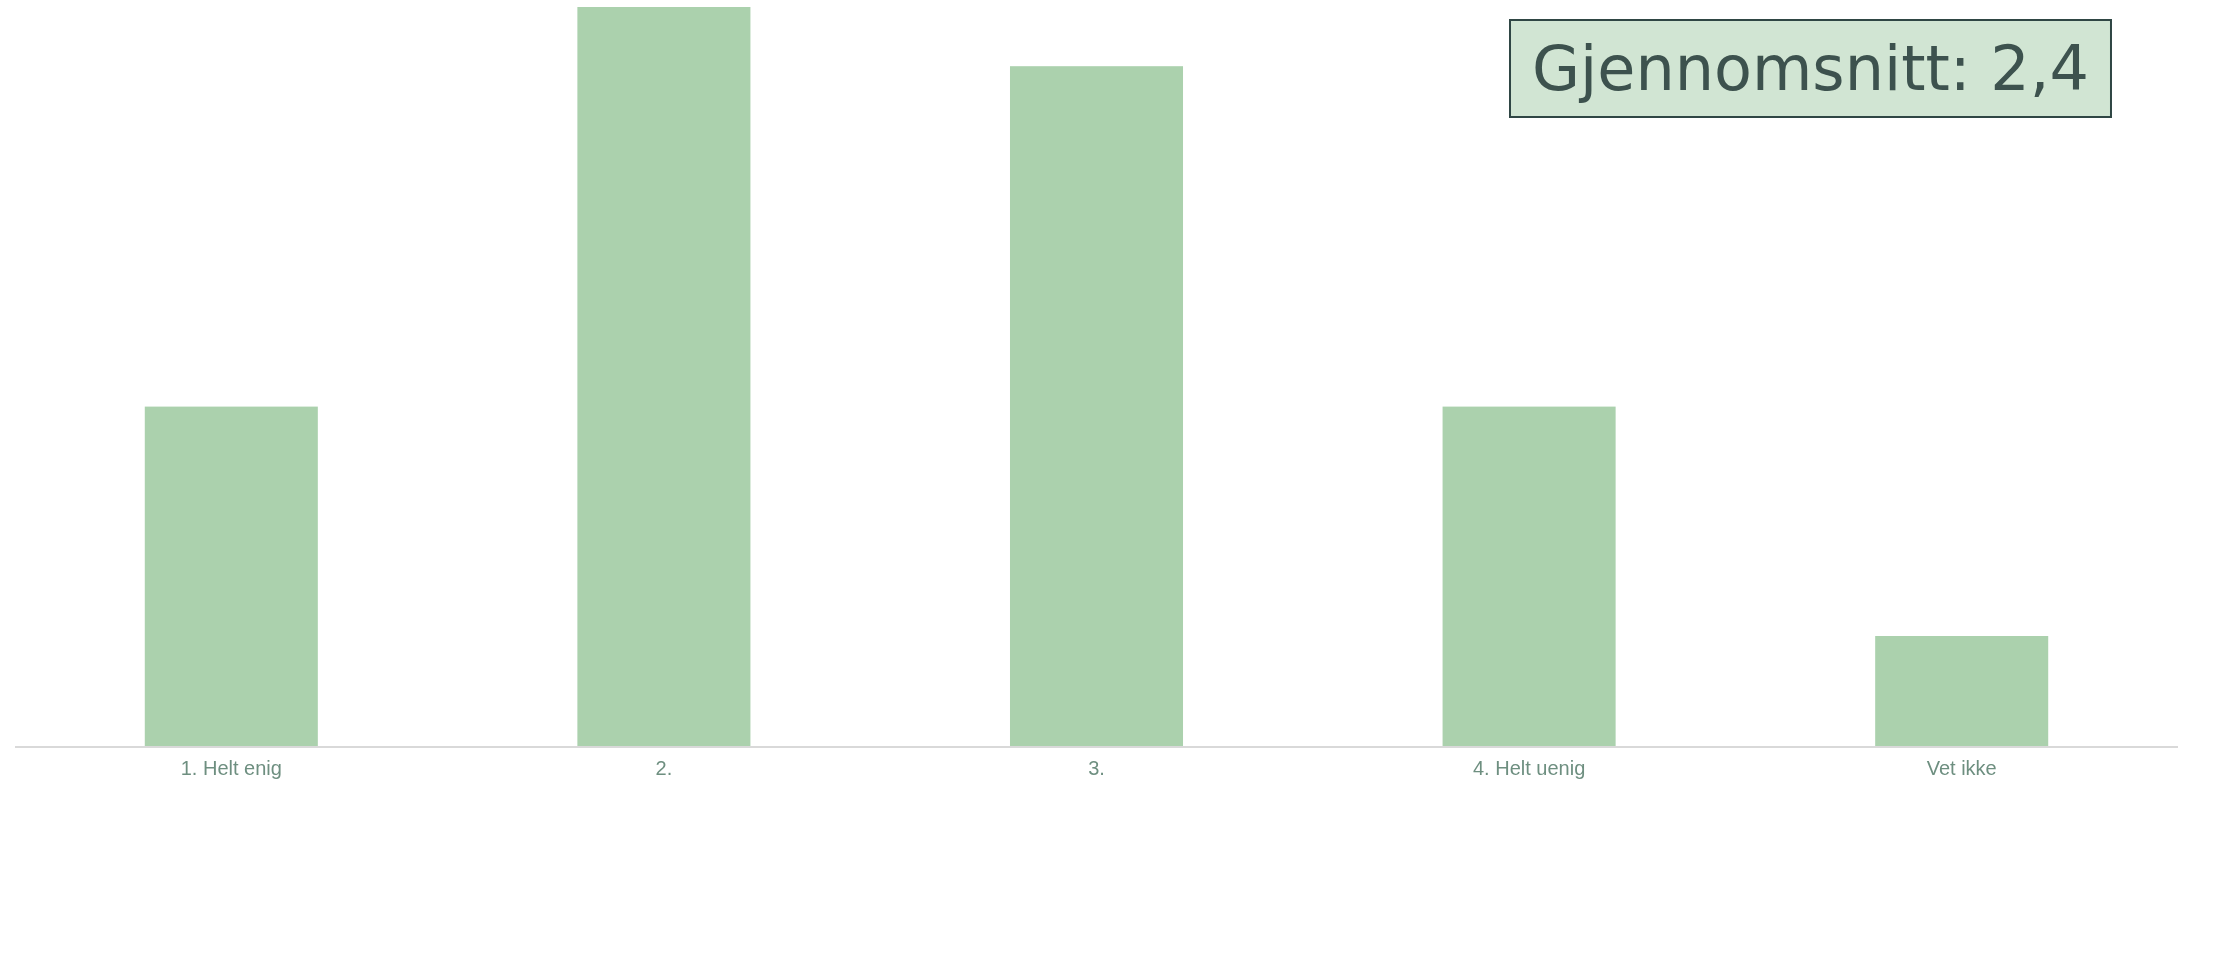 The height and width of the screenshot is (955, 2234). I want to click on x-tick-label: Vet ikke, so click(1961, 768).